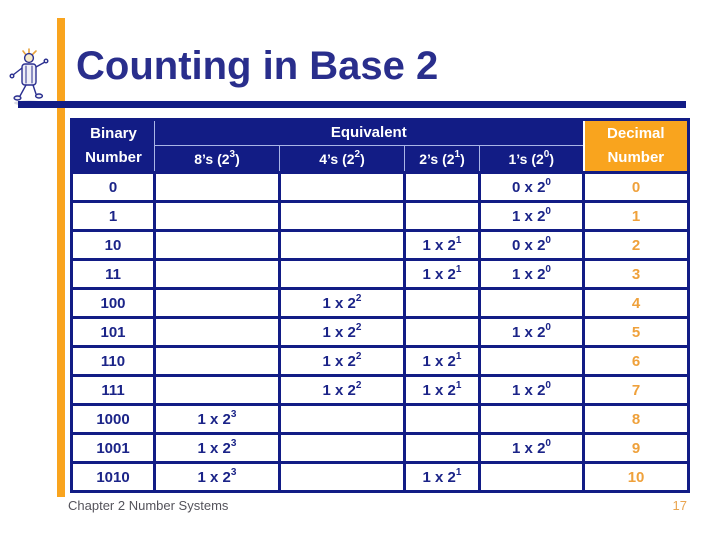 This screenshot has width=720, height=540. I want to click on table-row: 100 1 x 22 4, so click(380, 303).